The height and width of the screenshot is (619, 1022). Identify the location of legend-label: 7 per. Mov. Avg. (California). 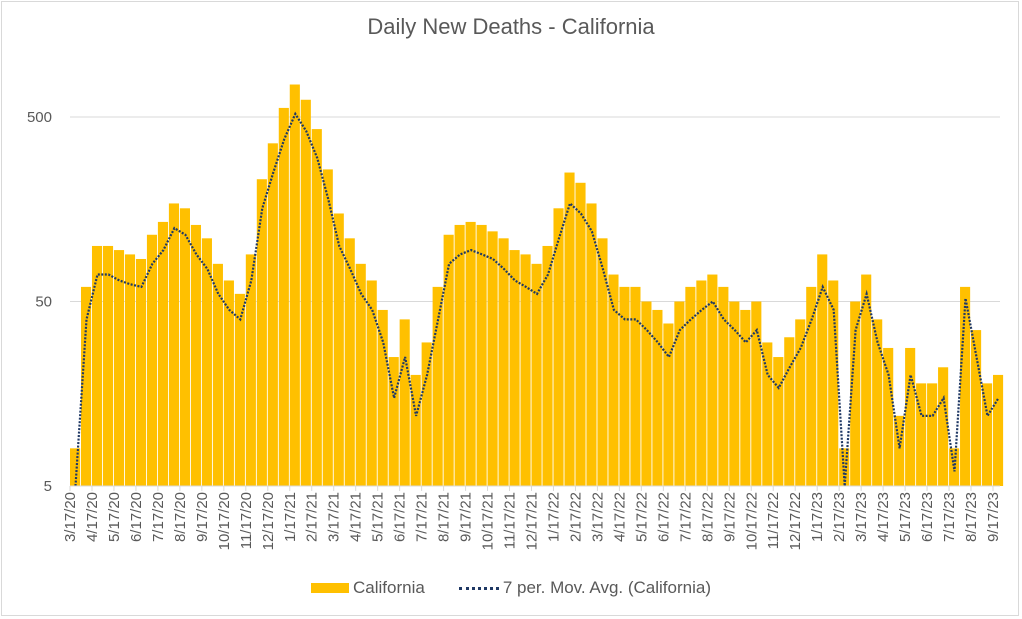
(606, 587).